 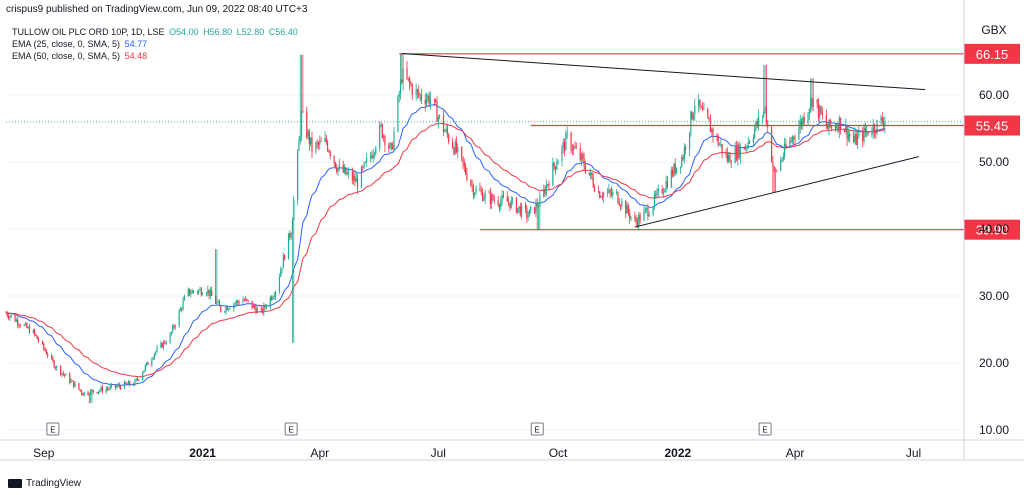 What do you see at coordinates (66, 56) in the screenshot?
I see `ema50-label: EMA (50, close, 0, SMA, 5)` at bounding box center [66, 56].